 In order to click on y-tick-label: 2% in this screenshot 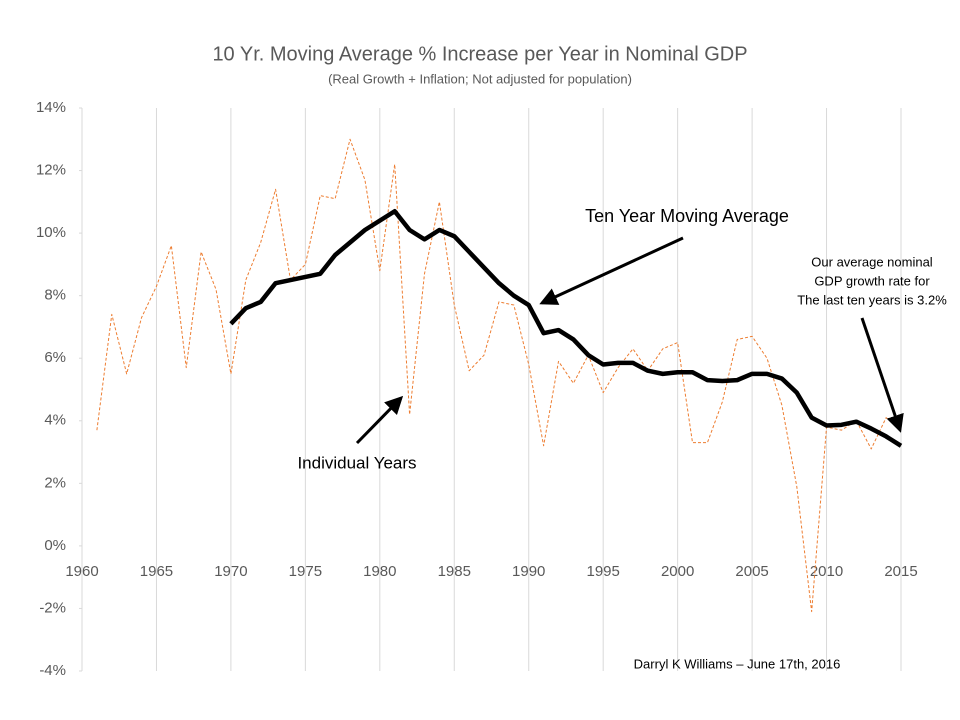, I will do `click(55, 482)`.